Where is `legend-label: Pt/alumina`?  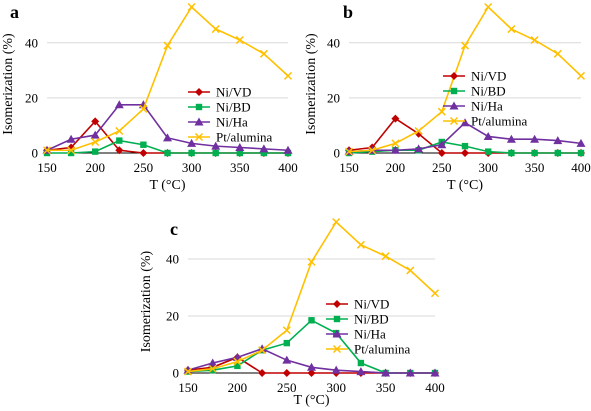
legend-label: Pt/alumina is located at coordinates (382, 349).